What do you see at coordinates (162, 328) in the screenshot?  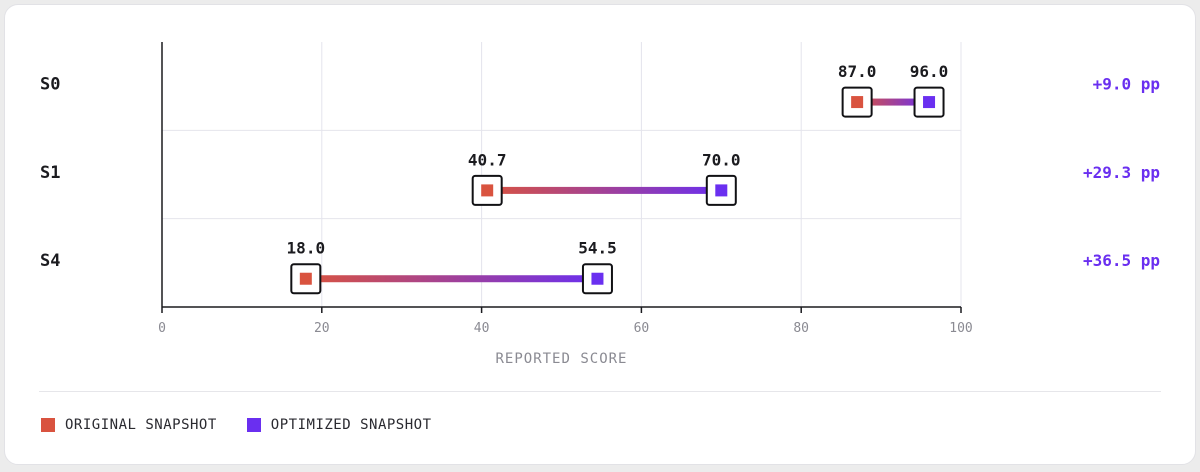 I see `x-tick-label-0: 0` at bounding box center [162, 328].